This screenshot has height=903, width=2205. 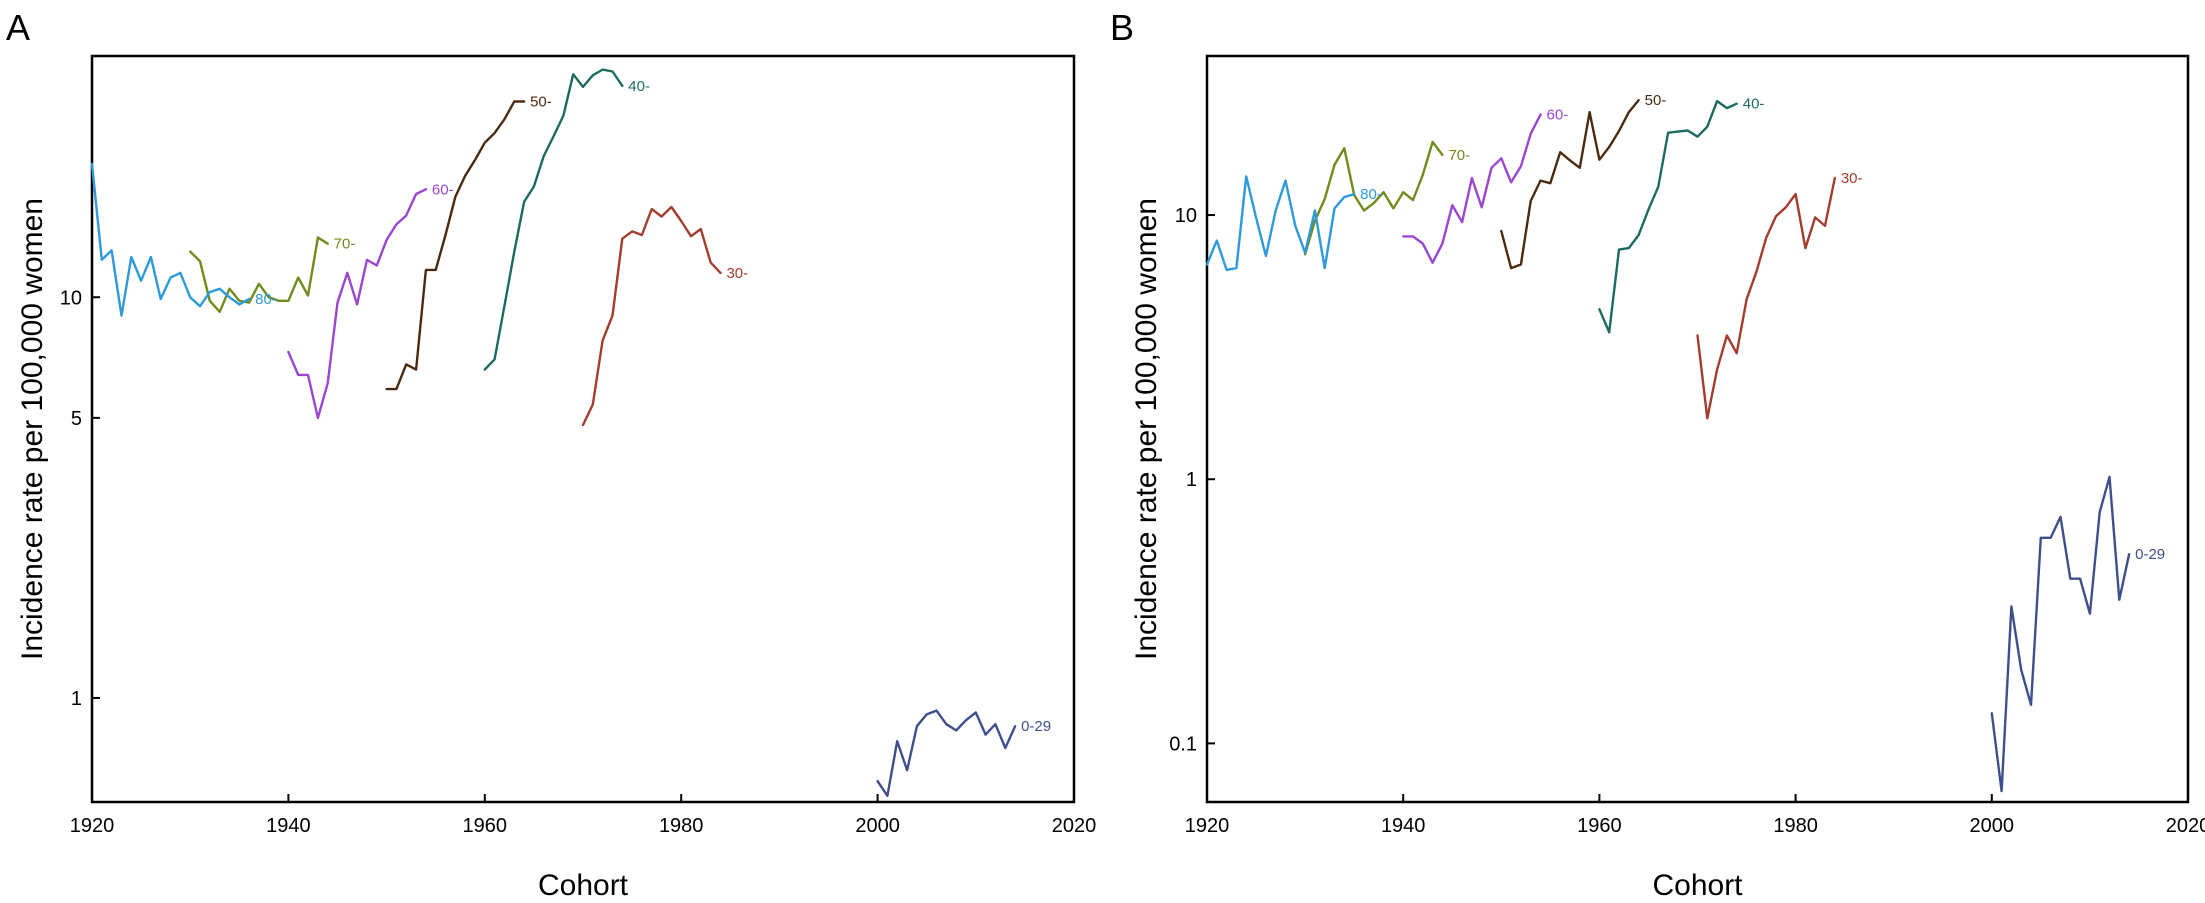 I want to click on panel-b-x-axis-title: Cohort, so click(x=1697, y=885).